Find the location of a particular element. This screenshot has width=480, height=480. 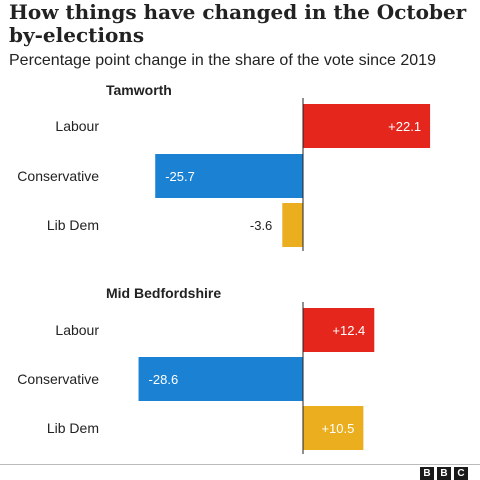

value-label: +12.4 is located at coordinates (348, 330).